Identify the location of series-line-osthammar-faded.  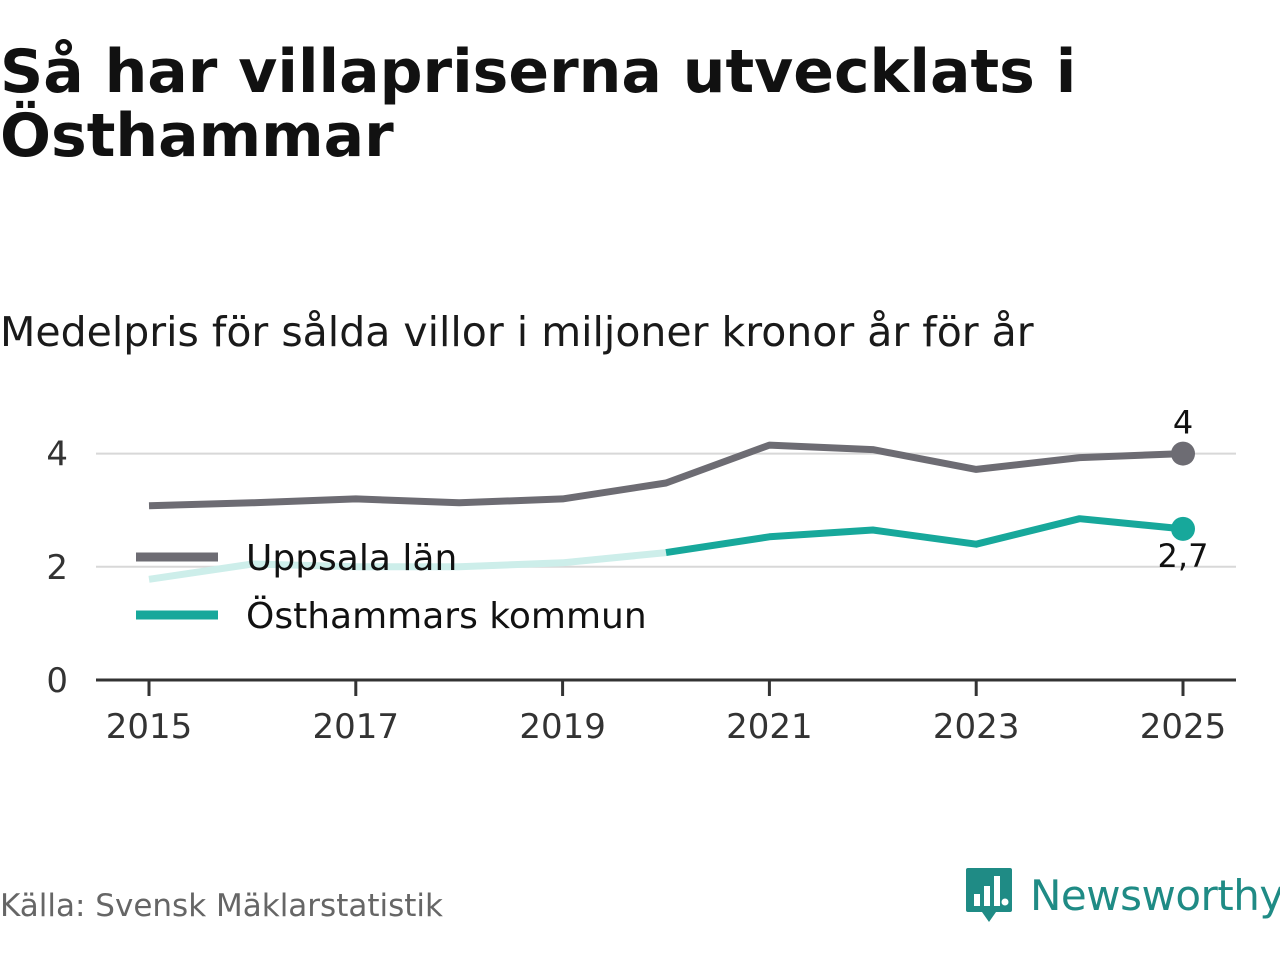
(407, 566).